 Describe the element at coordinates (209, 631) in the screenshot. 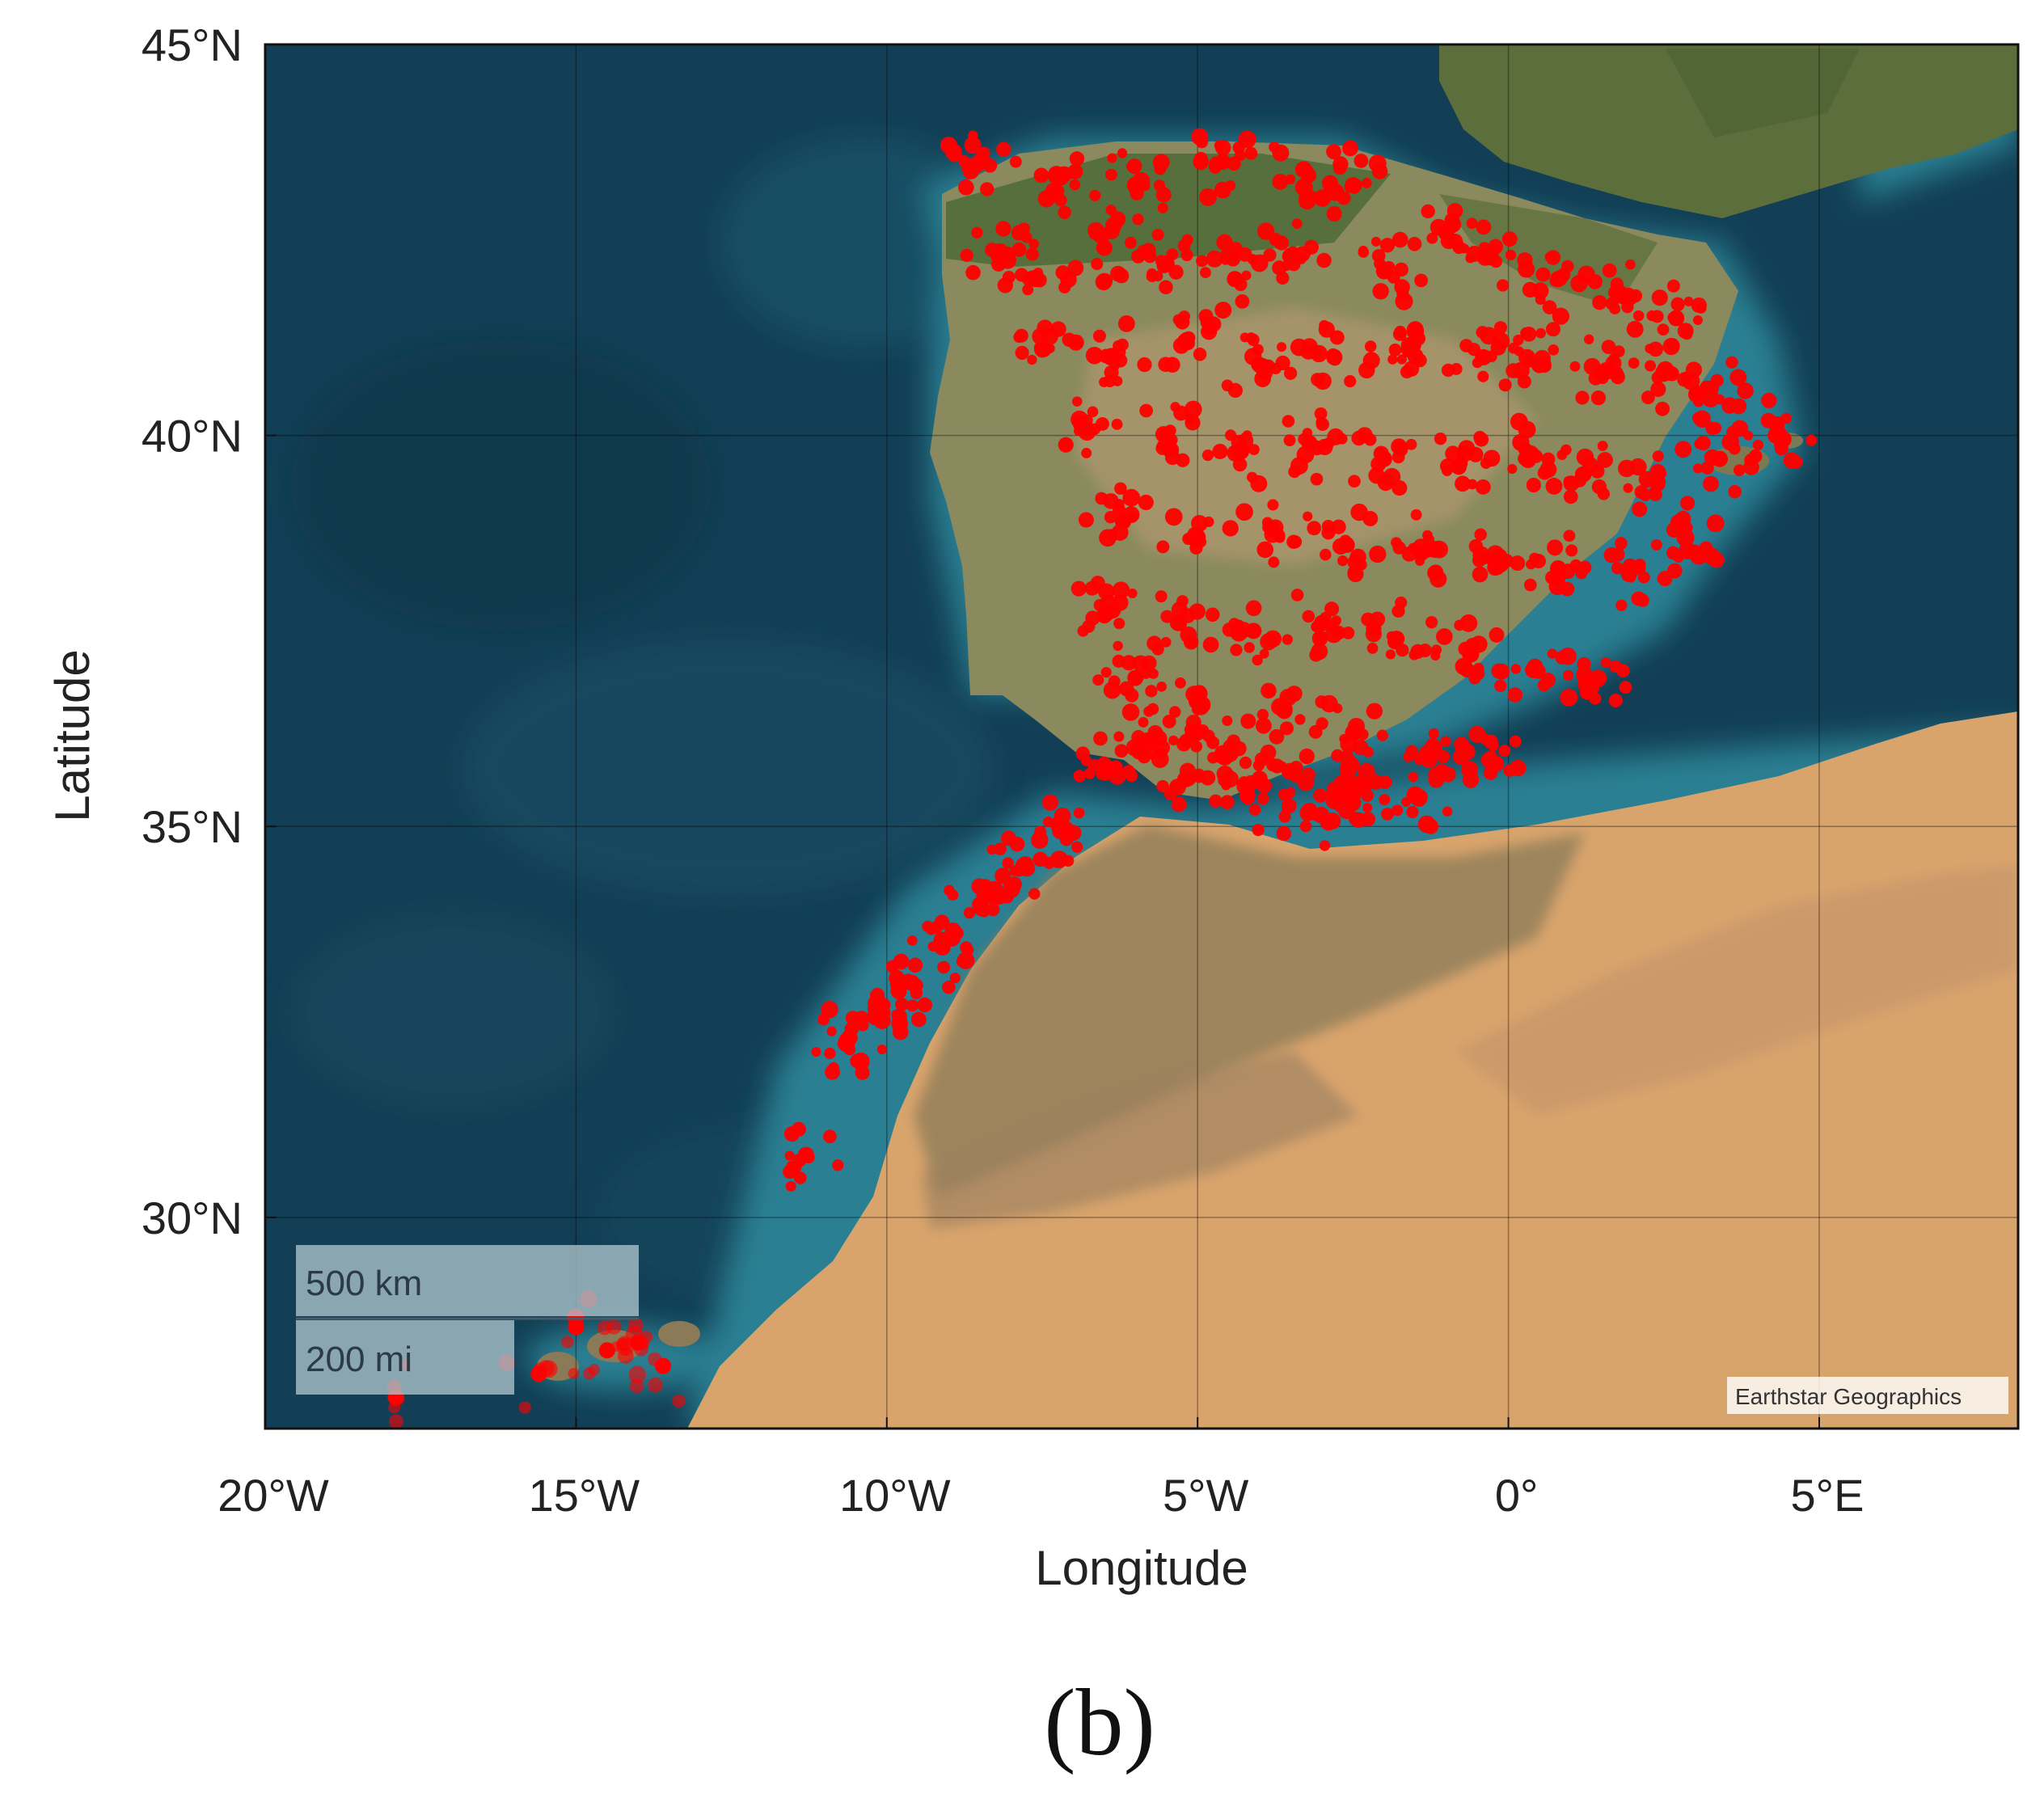

I see `y-axis-ticks: 30°N 35°N 40°N 45°N` at that location.